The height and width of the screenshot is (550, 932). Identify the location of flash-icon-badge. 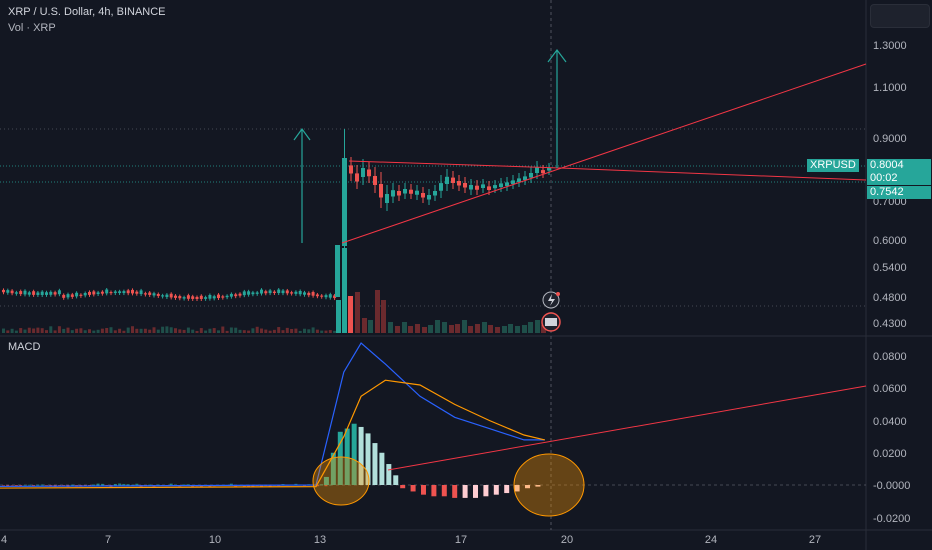
(558, 294).